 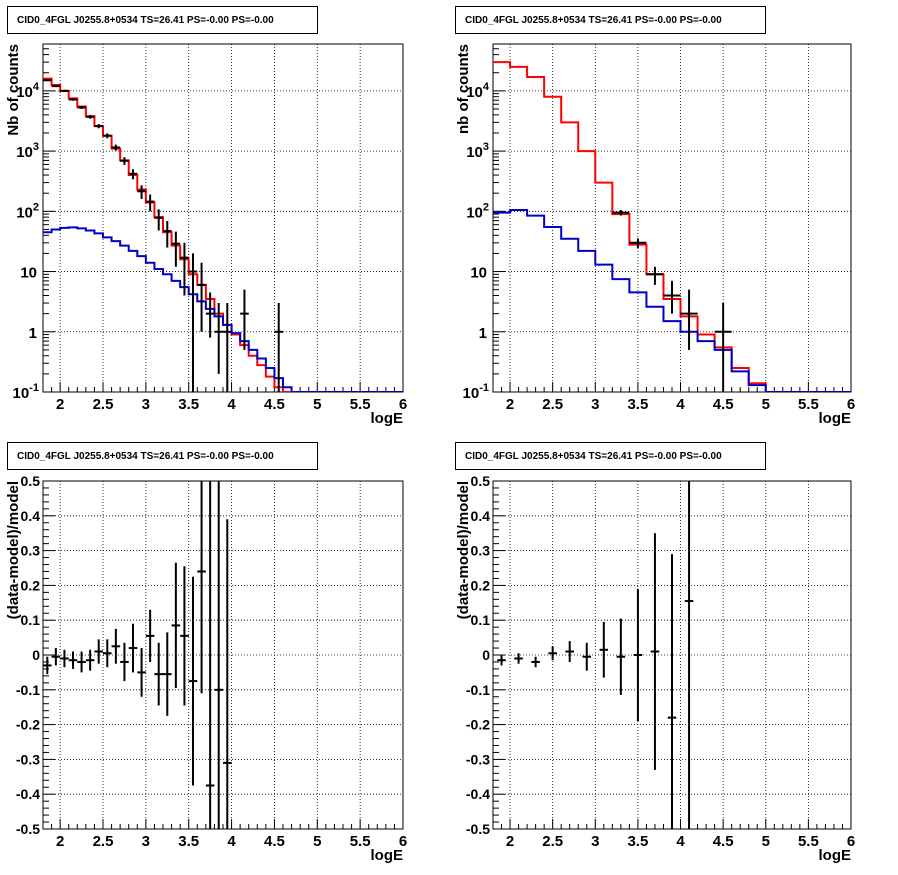 What do you see at coordinates (26, 392) in the screenshot?
I see `y-tick-label: 10-1` at bounding box center [26, 392].